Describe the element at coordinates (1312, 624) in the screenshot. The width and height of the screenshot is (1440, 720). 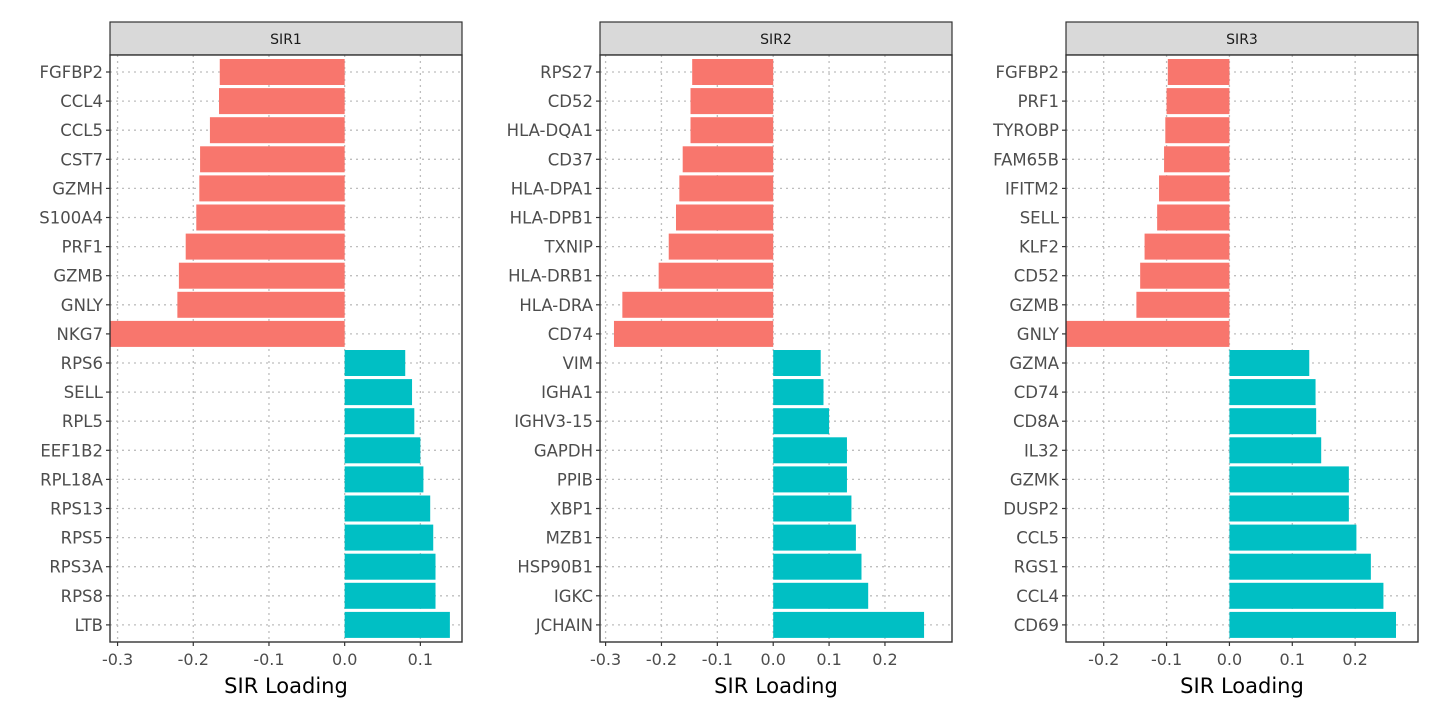
I see `bar-cd69` at that location.